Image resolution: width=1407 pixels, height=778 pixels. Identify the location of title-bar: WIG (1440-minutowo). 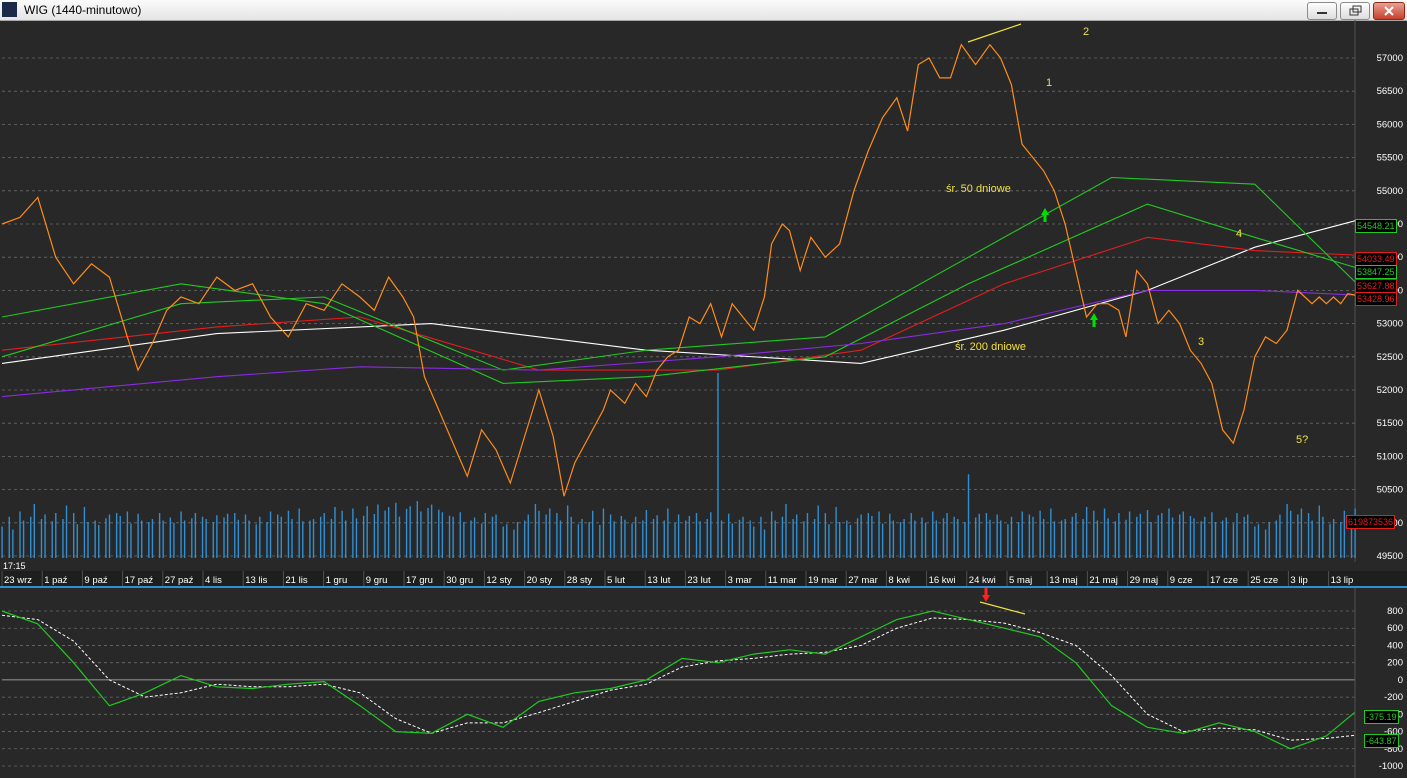
(703, 10).